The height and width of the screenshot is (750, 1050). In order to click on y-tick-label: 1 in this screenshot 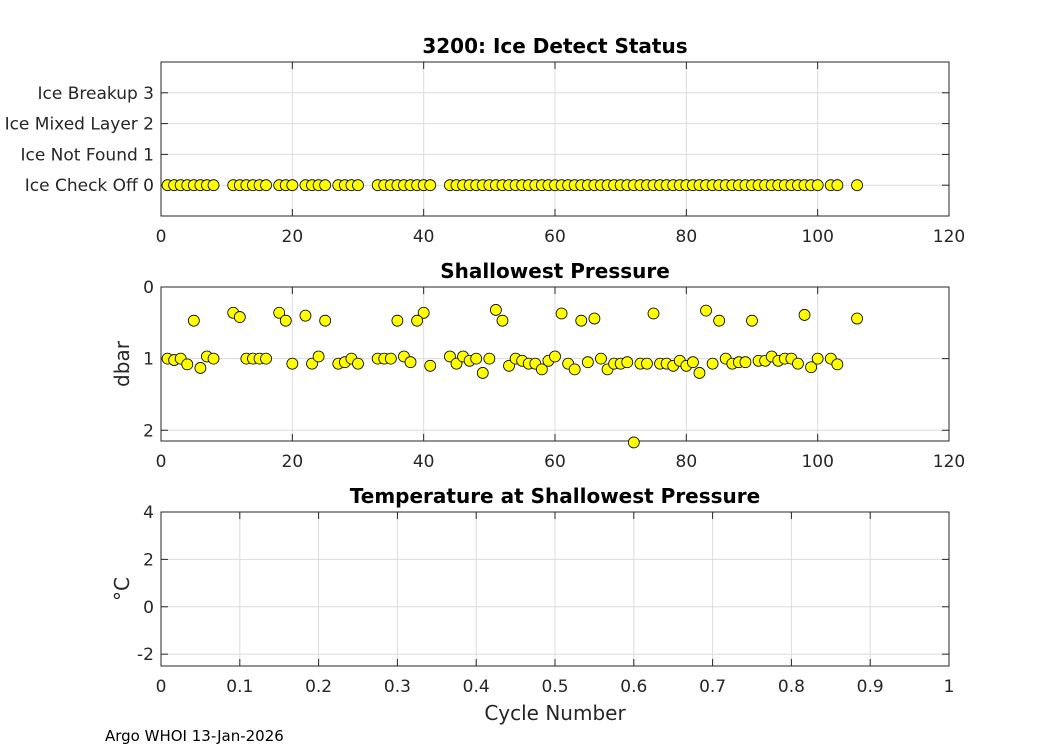, I will do `click(148, 360)`.